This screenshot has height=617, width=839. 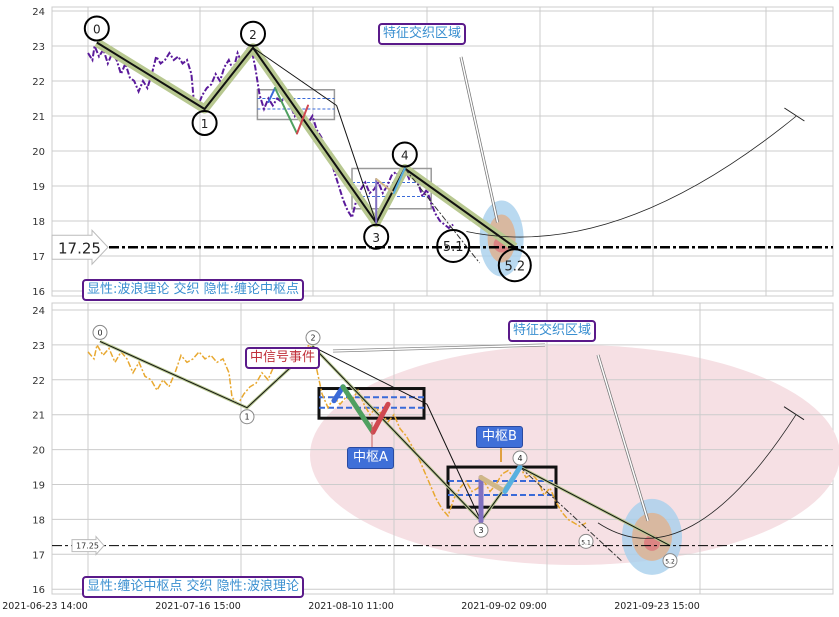 I want to click on top-price-arrow, so click(x=80, y=247).